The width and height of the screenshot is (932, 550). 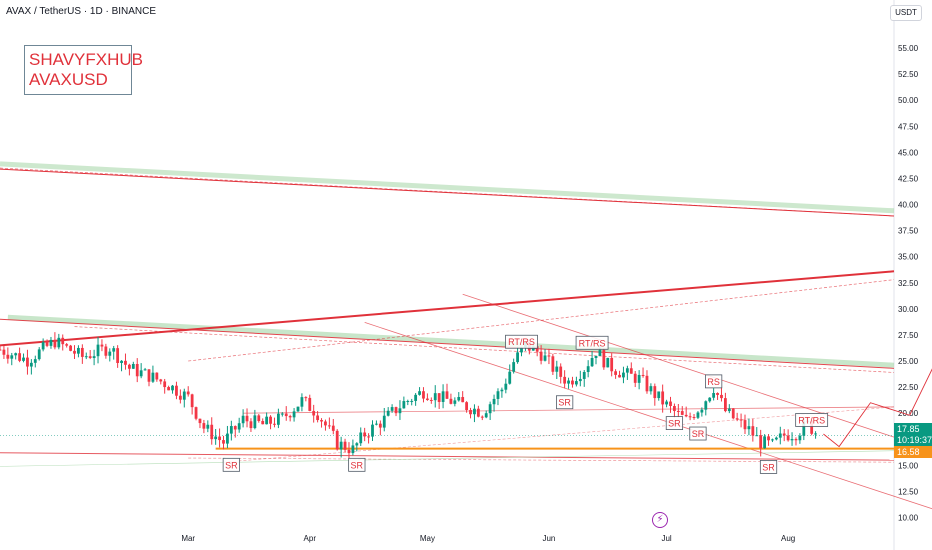 What do you see at coordinates (908, 178) in the screenshot?
I see `y-tick-label: 42.50` at bounding box center [908, 178].